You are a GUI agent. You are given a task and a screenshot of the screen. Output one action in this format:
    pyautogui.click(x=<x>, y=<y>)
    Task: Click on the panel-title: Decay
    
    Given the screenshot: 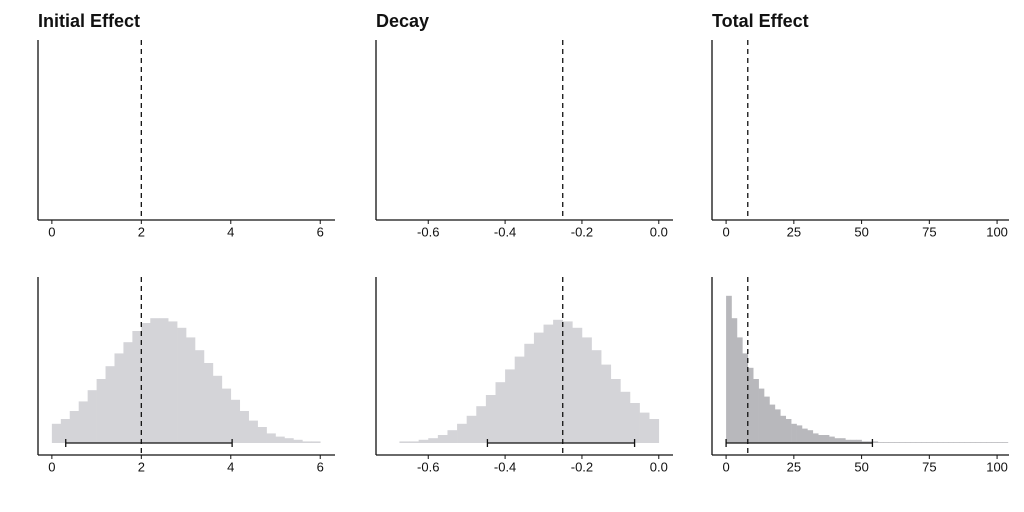 What is the action you would take?
    pyautogui.click(x=402, y=21)
    